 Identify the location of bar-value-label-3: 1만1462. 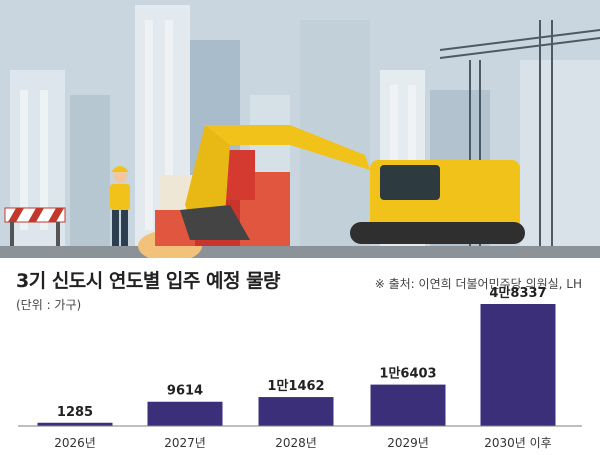
(295, 386).